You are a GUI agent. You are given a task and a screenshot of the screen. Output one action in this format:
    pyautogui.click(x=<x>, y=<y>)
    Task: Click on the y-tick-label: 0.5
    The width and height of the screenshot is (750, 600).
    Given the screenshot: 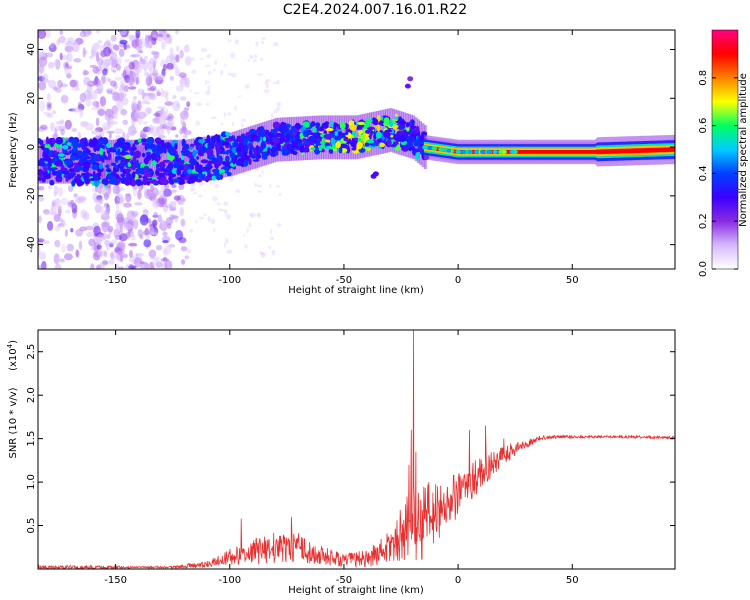 What is the action you would take?
    pyautogui.click(x=31, y=526)
    